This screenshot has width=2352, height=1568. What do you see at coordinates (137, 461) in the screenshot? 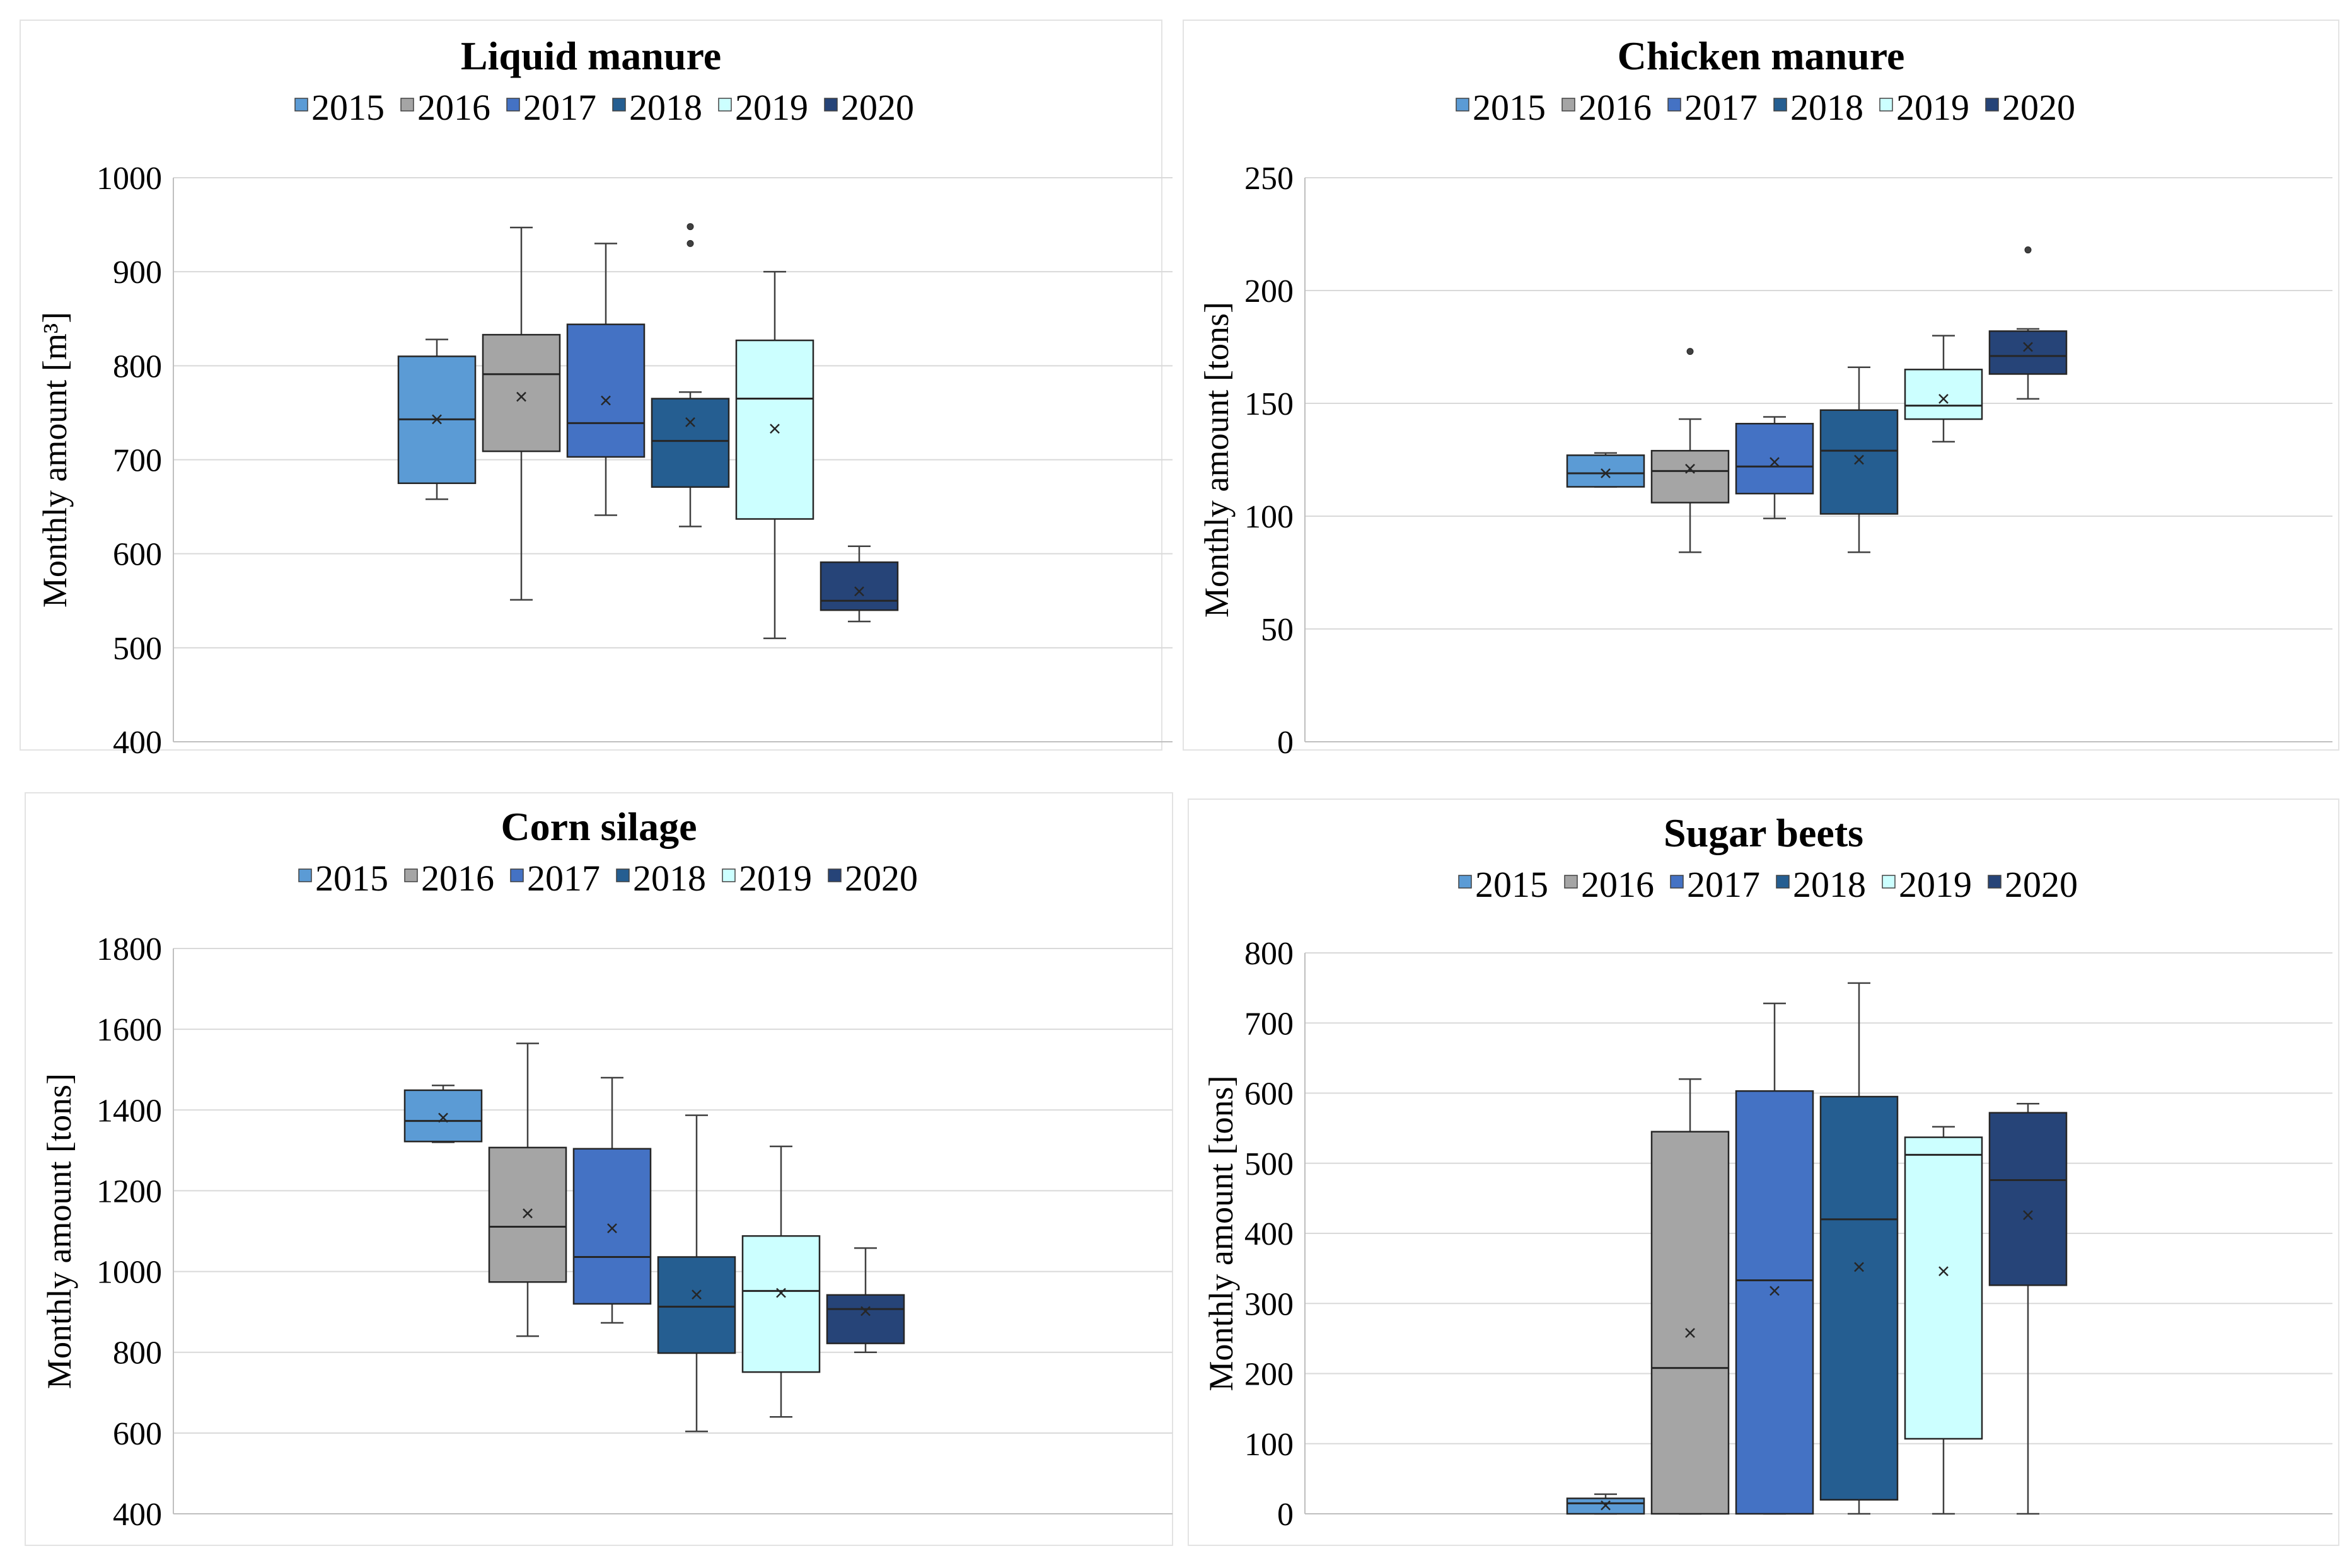
I see `y-tick-label: 700` at bounding box center [137, 461].